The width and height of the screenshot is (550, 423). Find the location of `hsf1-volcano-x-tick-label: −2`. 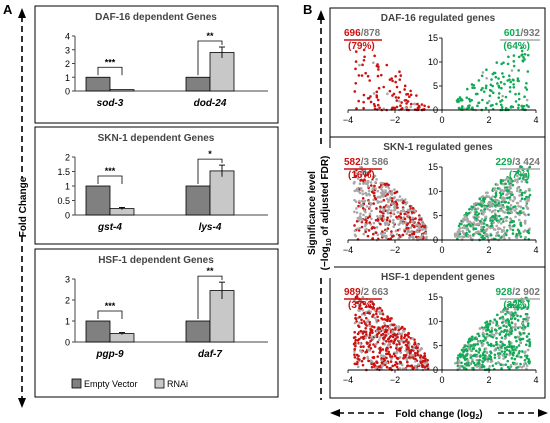

hsf1-volcano-x-tick-label: −2 is located at coordinates (395, 380).